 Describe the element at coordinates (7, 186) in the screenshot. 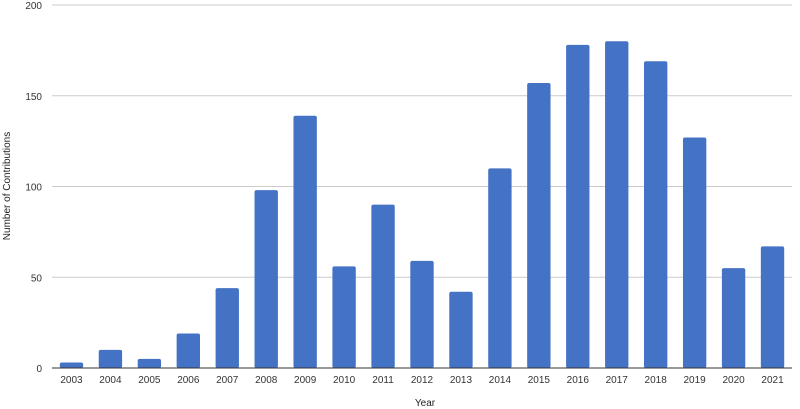

I see `y-axis-title: Number of Contributions` at that location.